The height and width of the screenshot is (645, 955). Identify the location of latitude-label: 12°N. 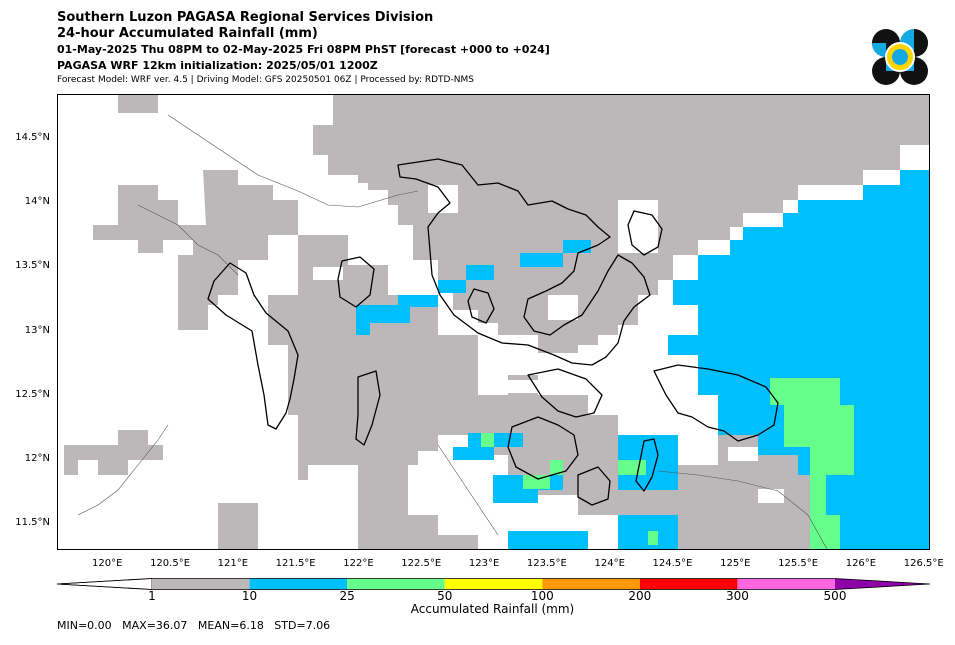
(37, 459).